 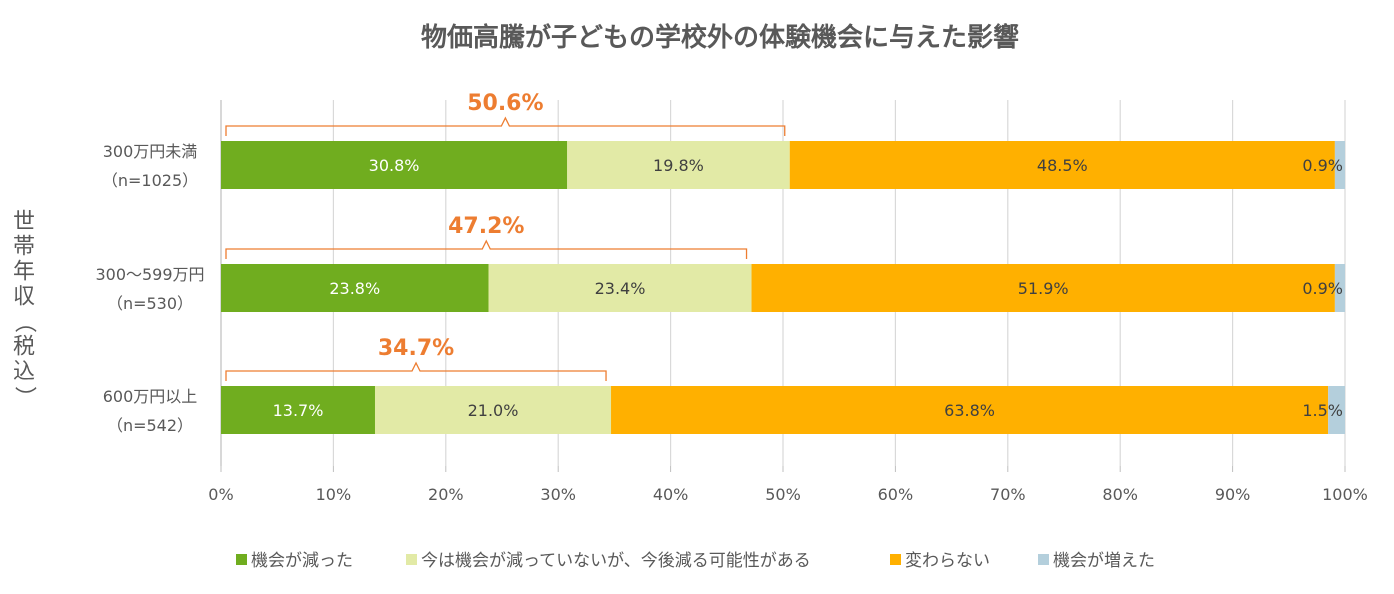 What do you see at coordinates (416, 348) in the screenshot?
I see `annotation-label: 34.7%` at bounding box center [416, 348].